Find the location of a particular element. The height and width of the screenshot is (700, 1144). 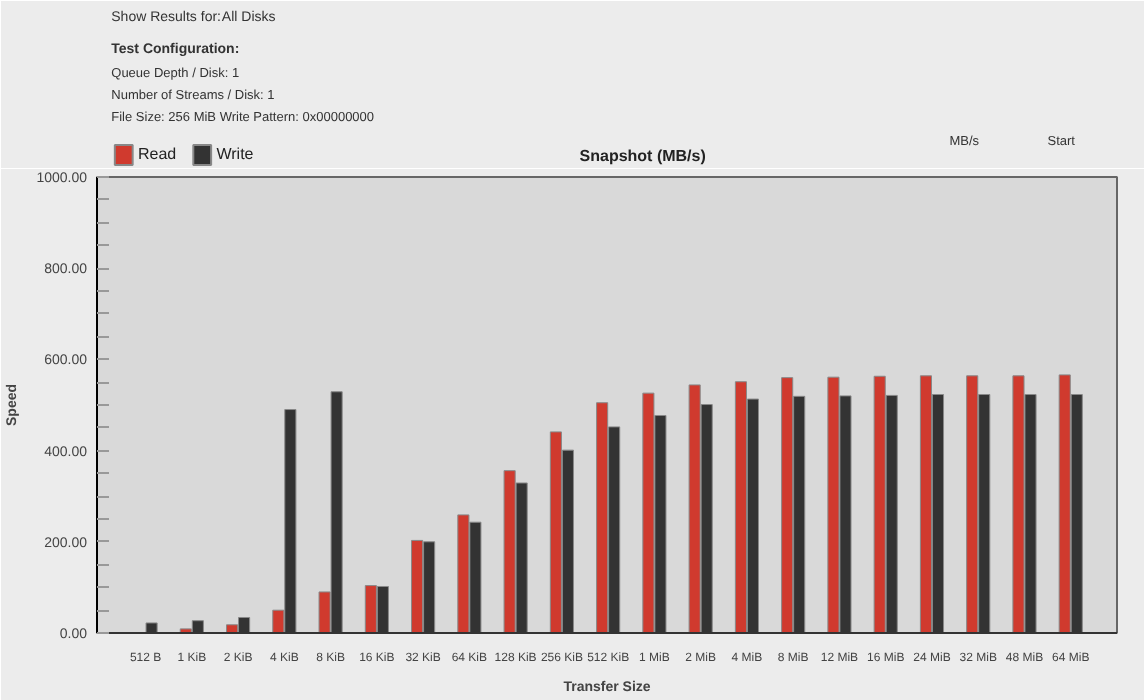

legend-label: Read is located at coordinates (157, 154).